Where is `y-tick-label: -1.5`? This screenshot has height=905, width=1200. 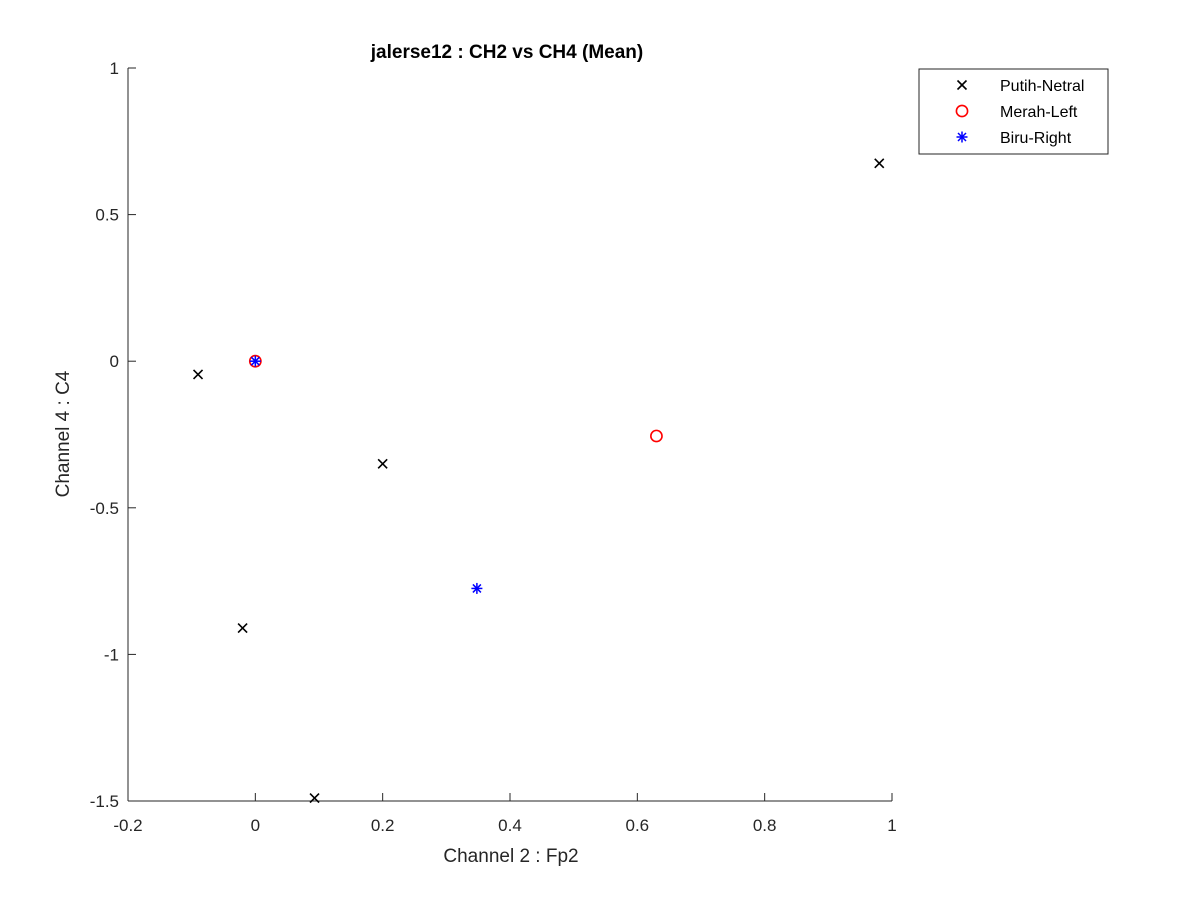 y-tick-label: -1.5 is located at coordinates (104, 801).